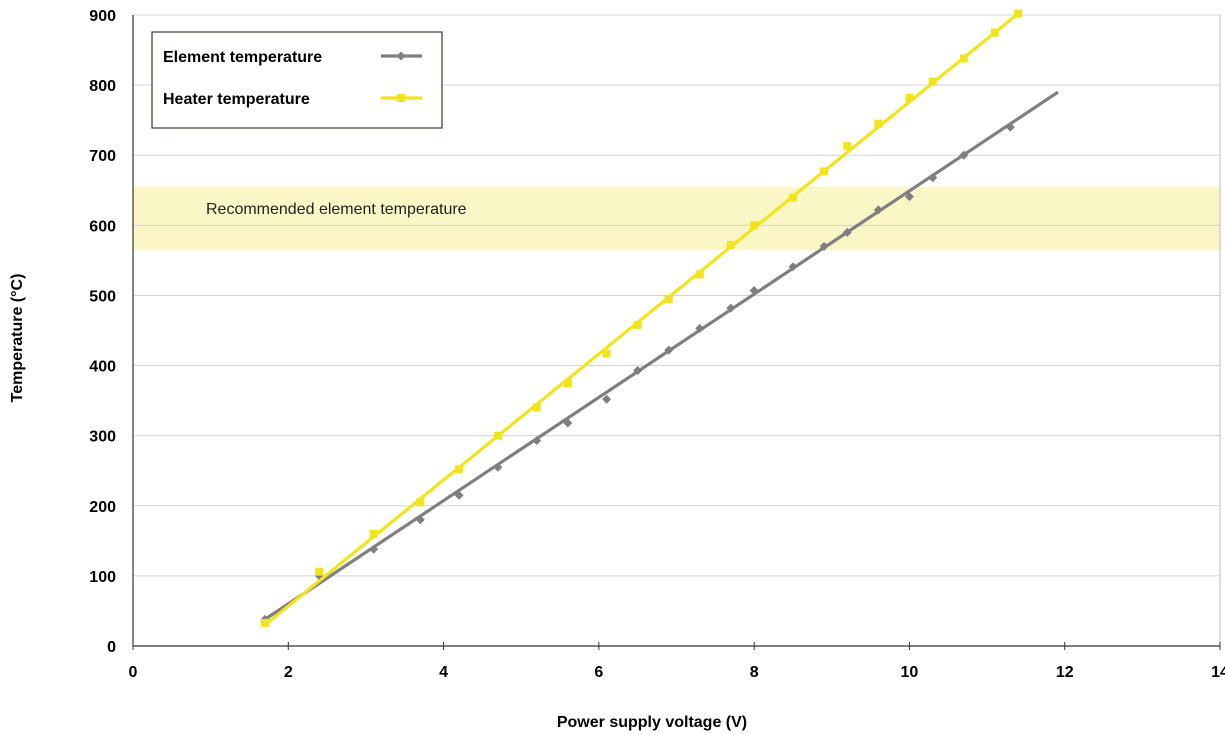  What do you see at coordinates (676, 218) in the screenshot?
I see `recommended-band` at bounding box center [676, 218].